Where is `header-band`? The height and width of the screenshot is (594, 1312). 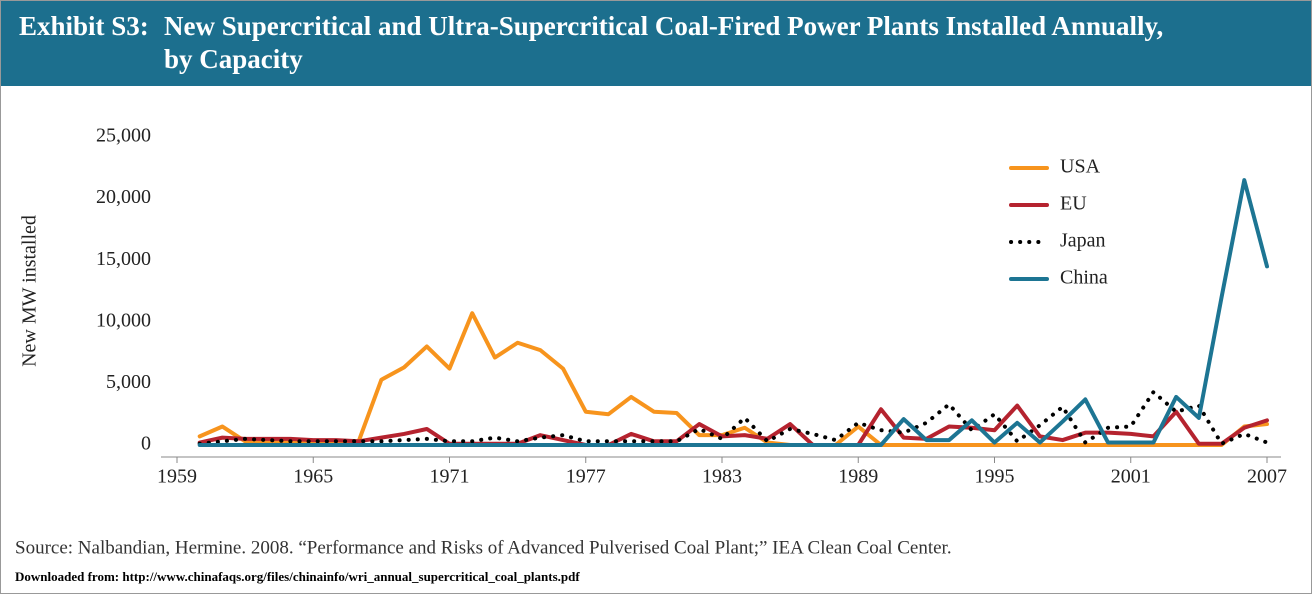
header-band is located at coordinates (656, 43).